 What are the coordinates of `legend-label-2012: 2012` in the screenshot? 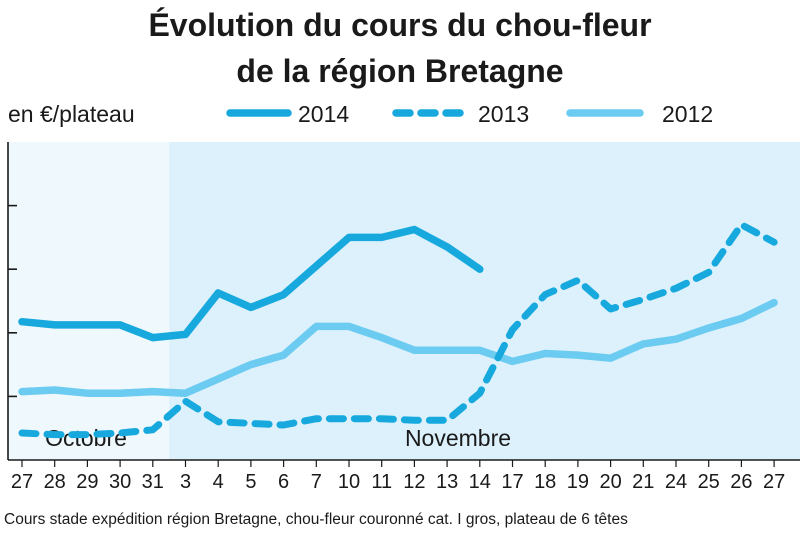 It's located at (687, 114).